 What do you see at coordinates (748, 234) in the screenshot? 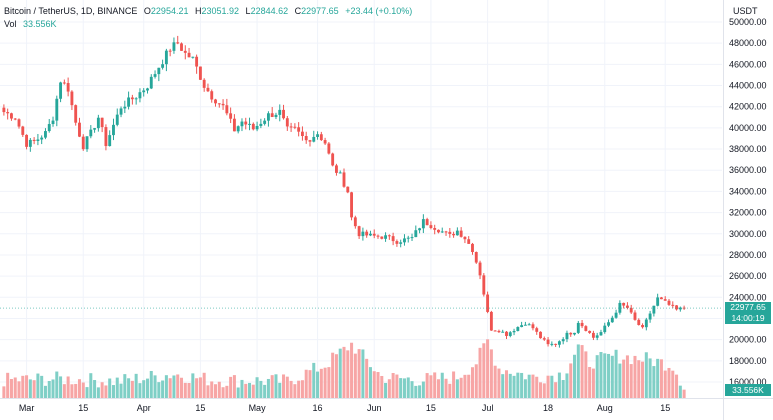
I see `y-tick-label: 30000.00` at bounding box center [748, 234].